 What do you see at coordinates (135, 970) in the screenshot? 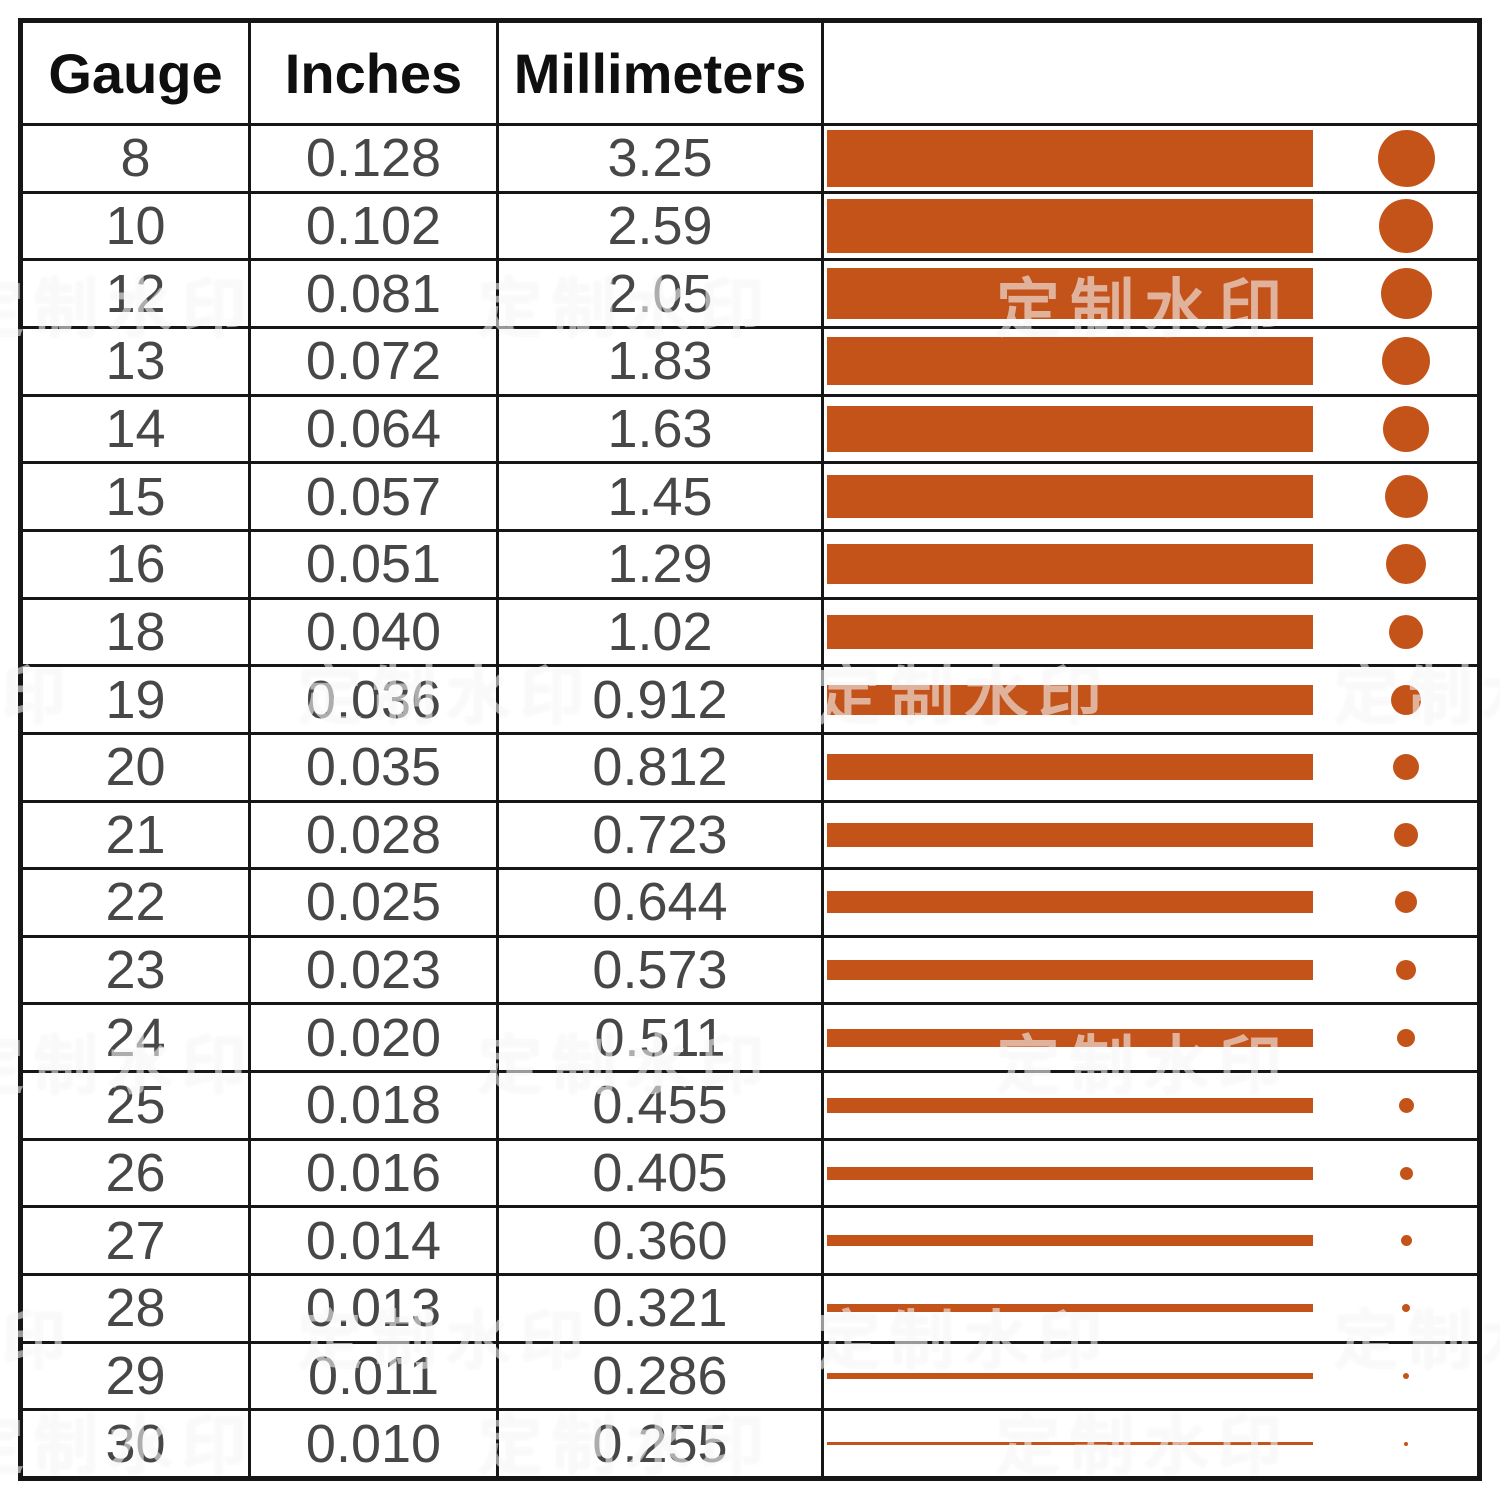
I see `gauge-value-23: 23` at bounding box center [135, 970].